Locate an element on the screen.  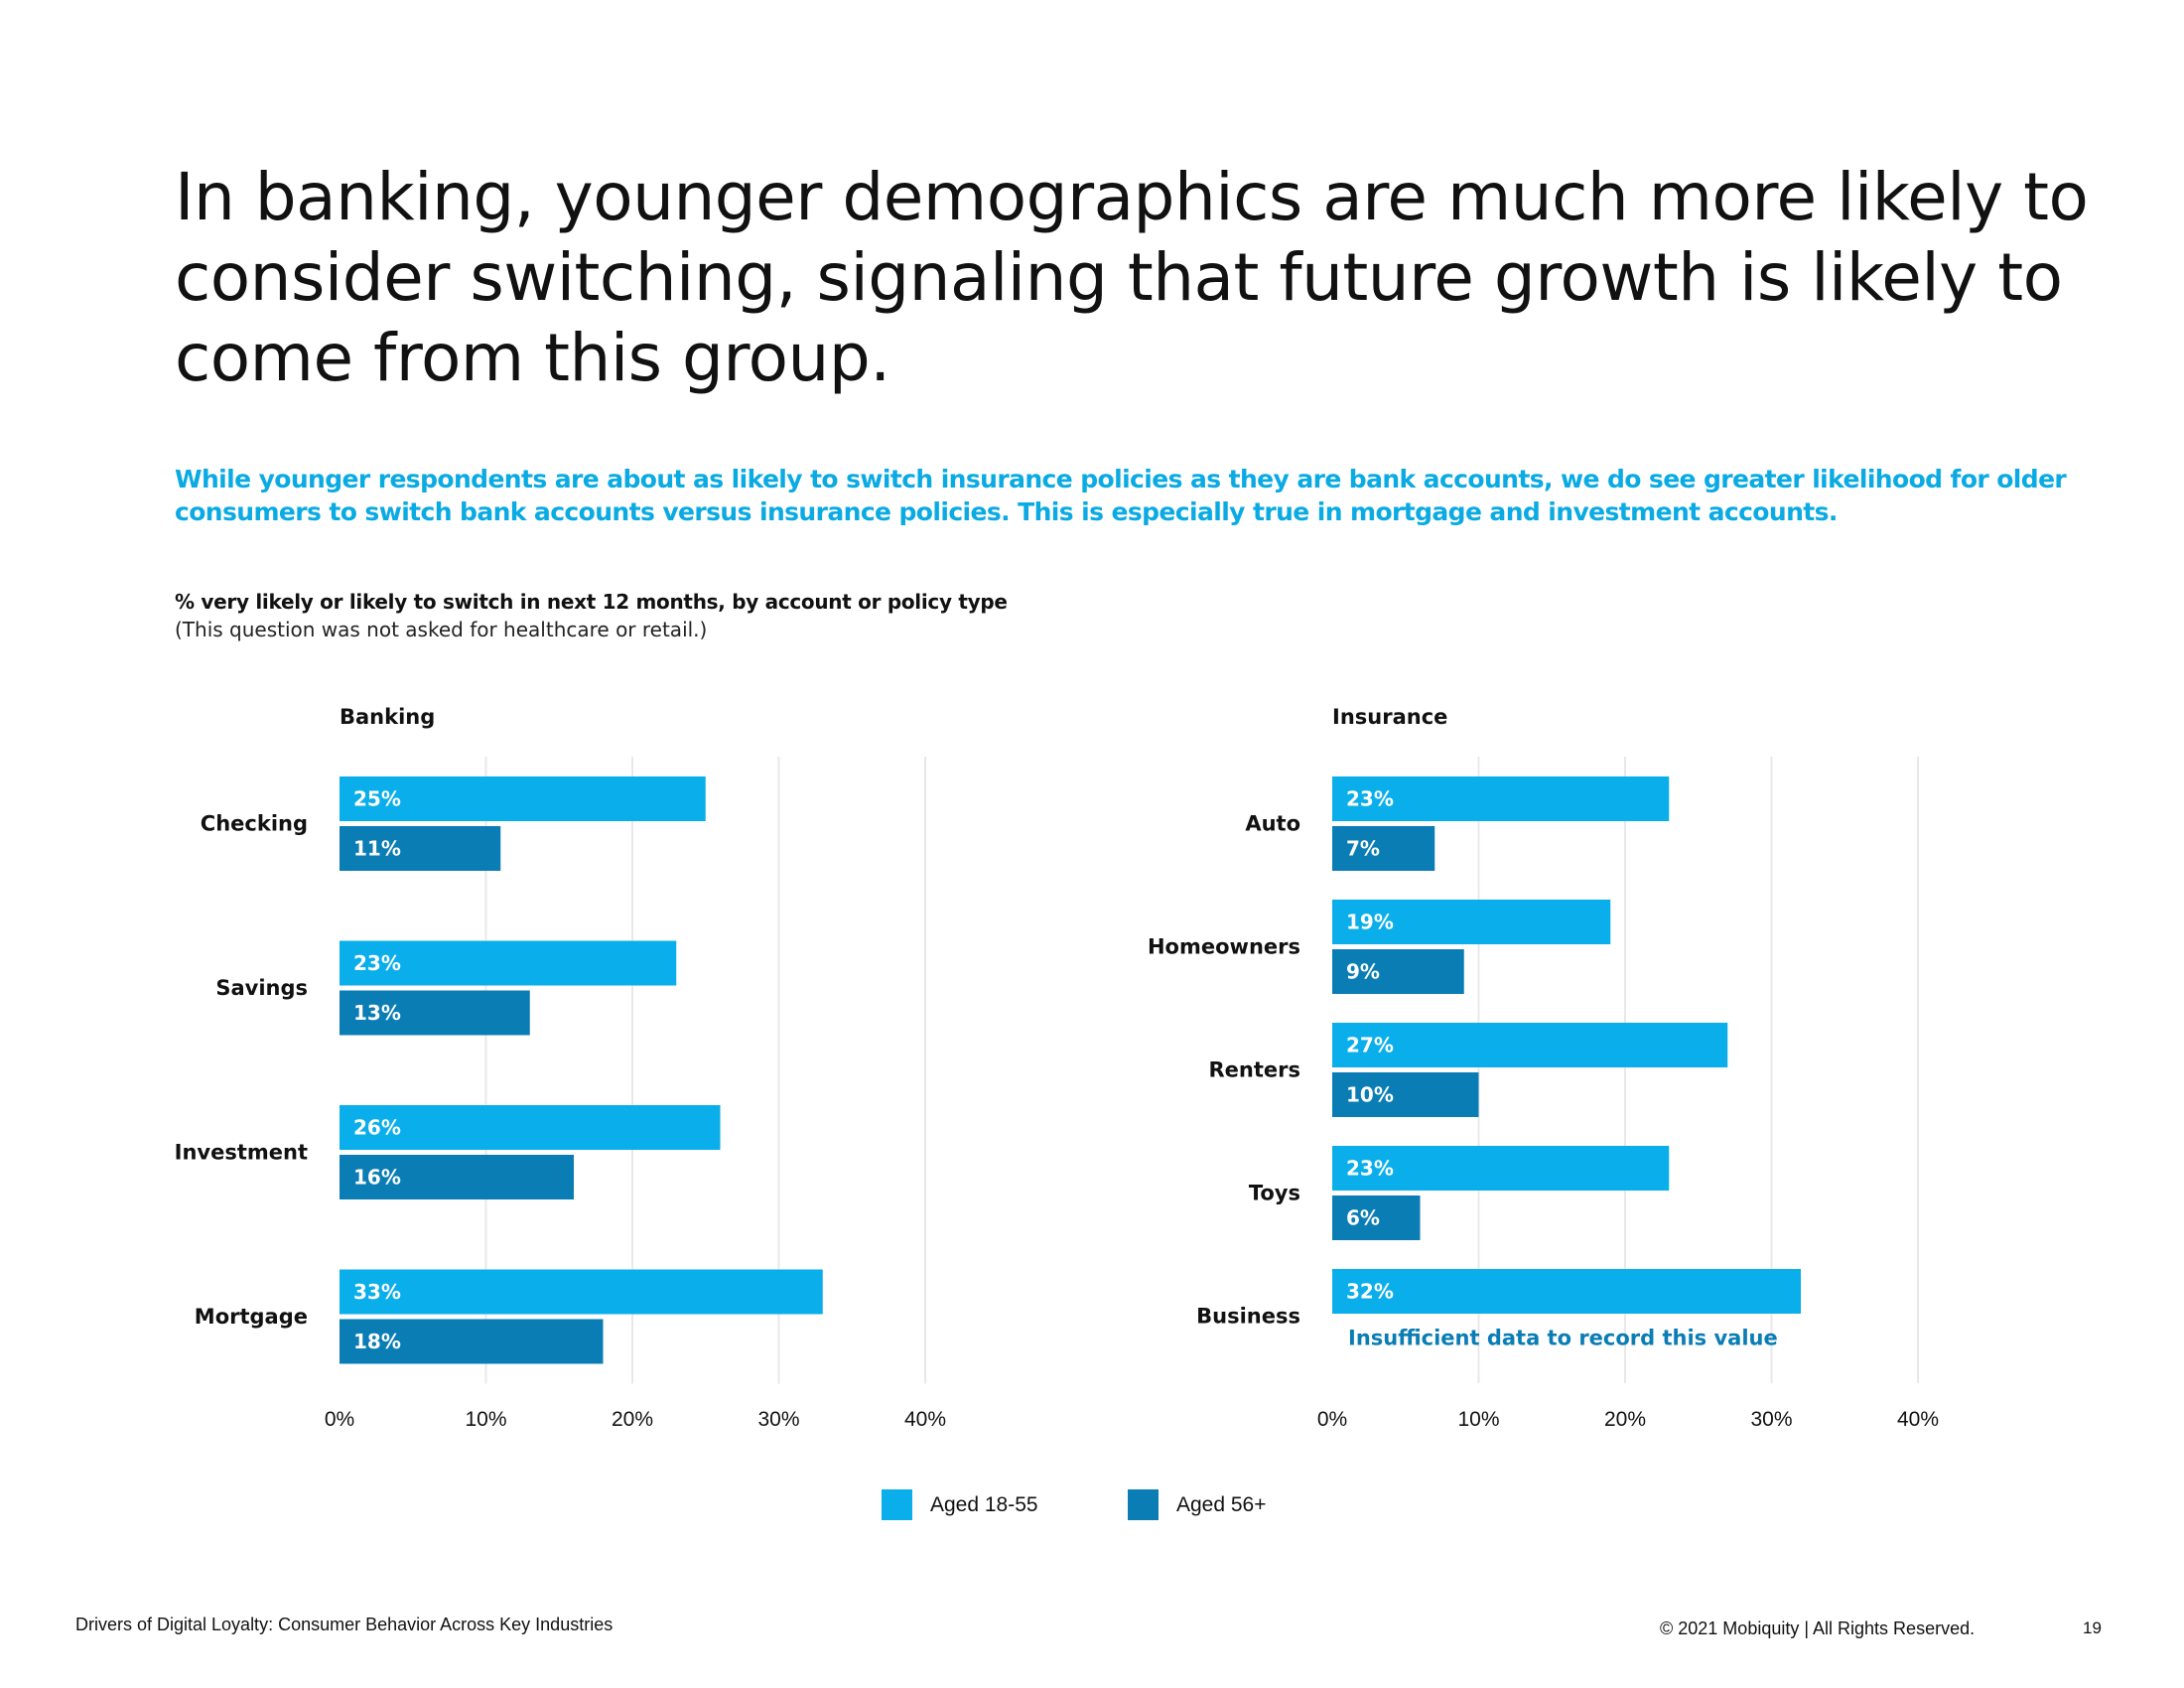
insurance-data-label-old: 7% is located at coordinates (1363, 849).